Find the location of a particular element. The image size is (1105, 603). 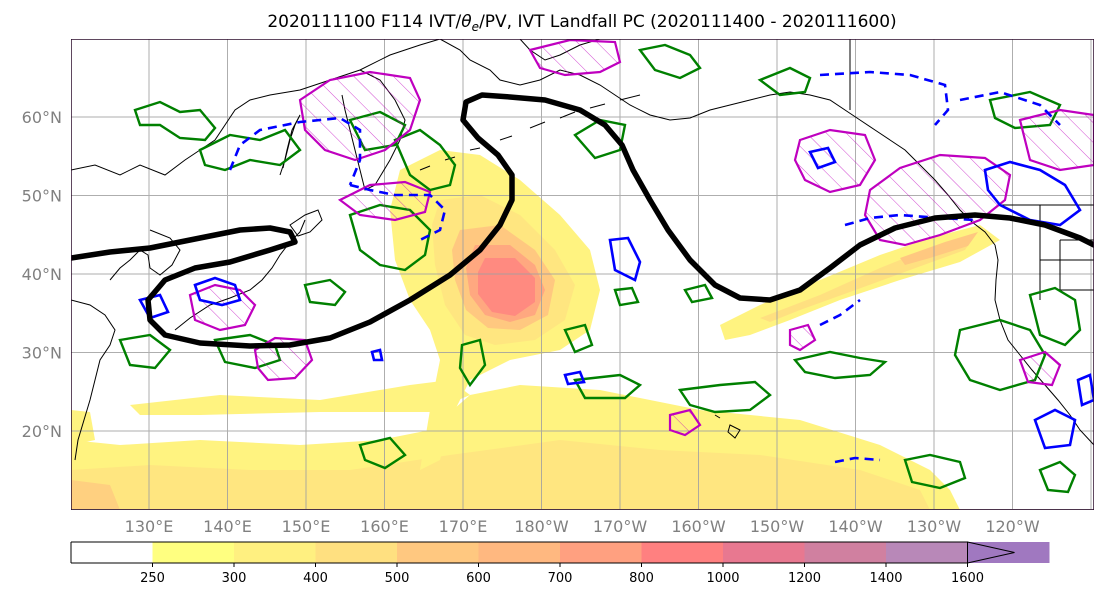

colorbar-tick-label: 800 is located at coordinates (641, 578).